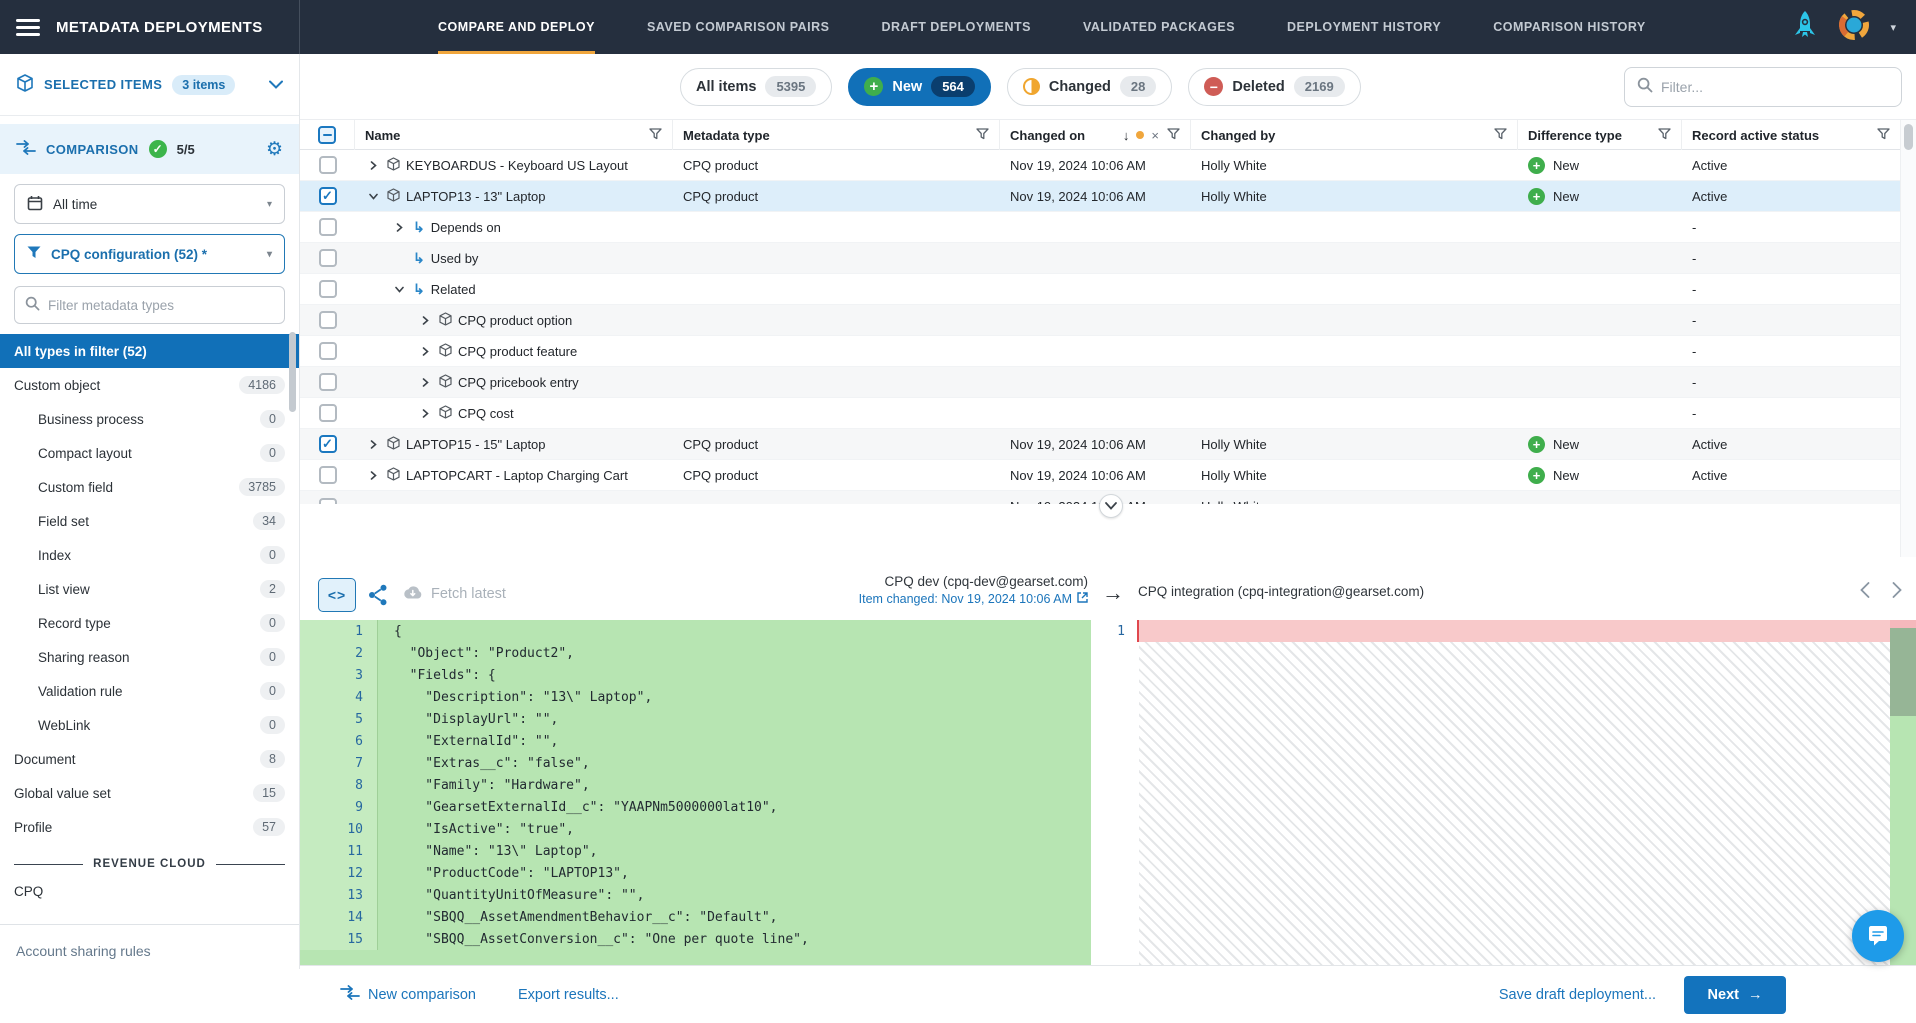  Describe the element at coordinates (149, 351) in the screenshot. I see `sidebar-type-all-types-in-filter-52-: All types in filter (52)` at that location.